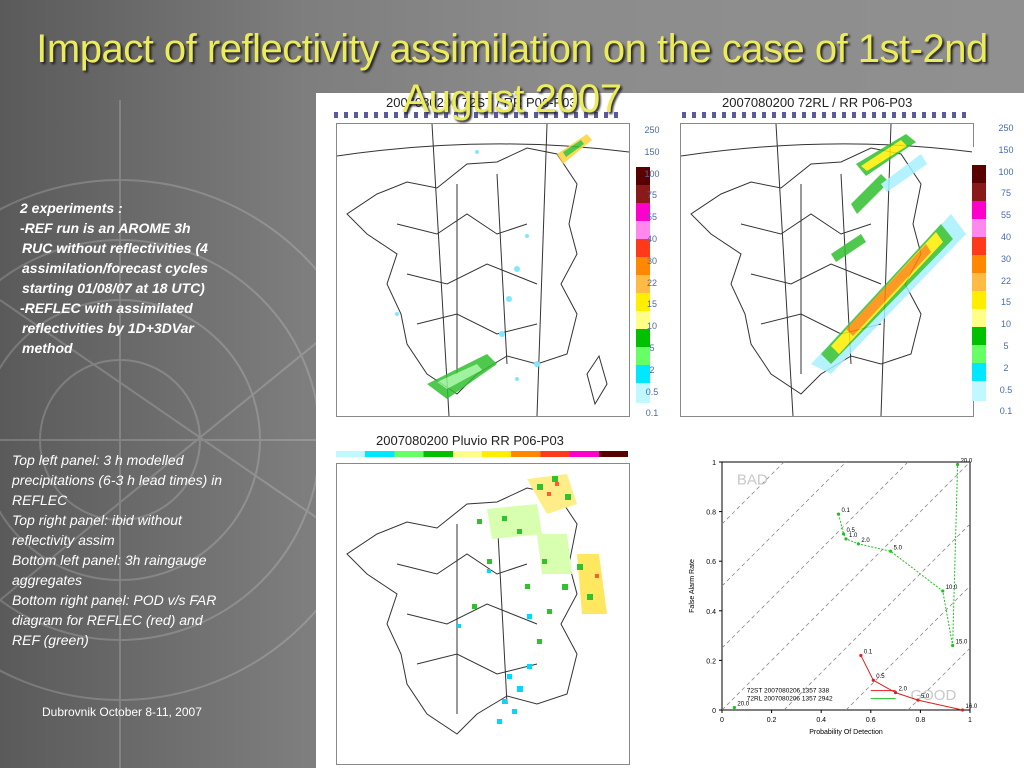 Image resolution: width=1024 pixels, height=768 pixels. I want to click on legend-label: 72ST 2007080206 1357 338, so click(788, 691).